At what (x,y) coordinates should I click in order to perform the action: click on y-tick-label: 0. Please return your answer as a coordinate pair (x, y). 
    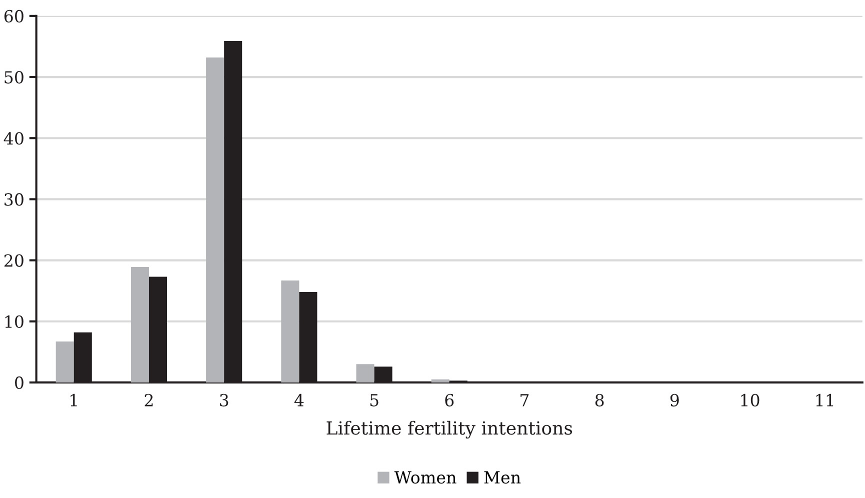
    Looking at the image, I should click on (19, 383).